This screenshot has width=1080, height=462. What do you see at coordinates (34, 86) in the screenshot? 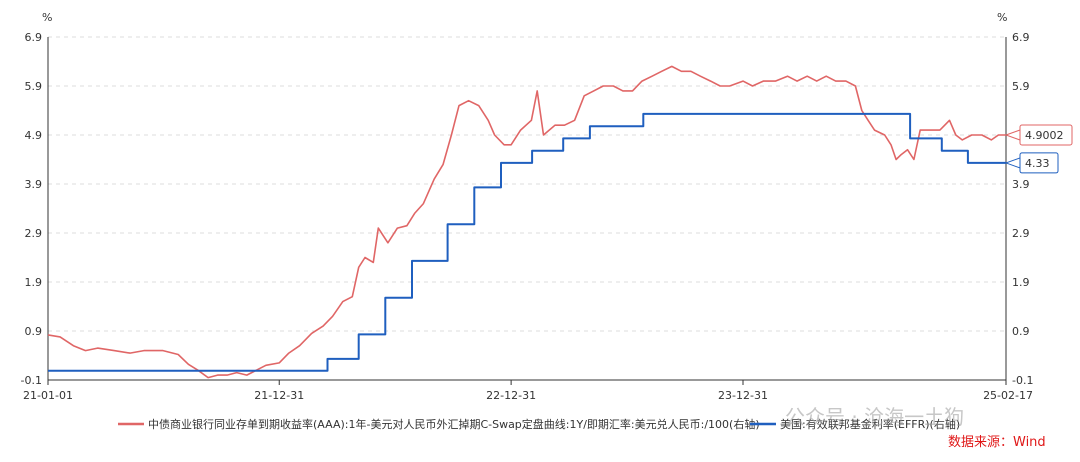
I see `left-y-tick-label: 5.9` at bounding box center [34, 86].